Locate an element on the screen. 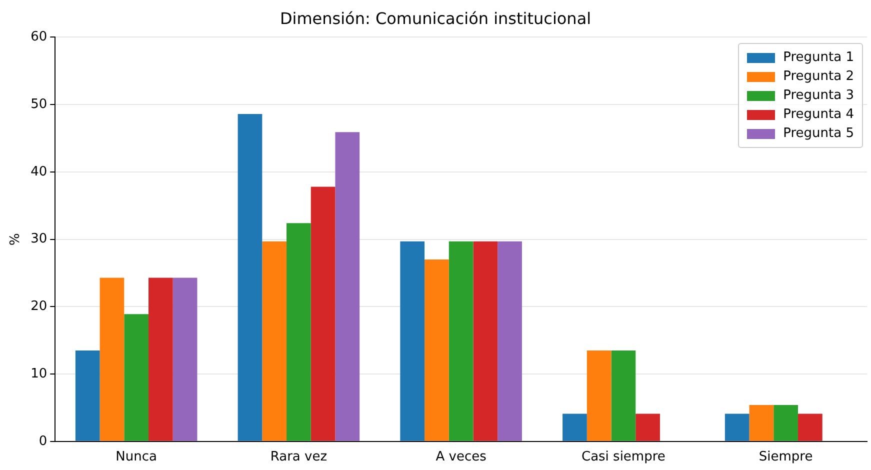  y-tick-label: 20 is located at coordinates (39, 306).